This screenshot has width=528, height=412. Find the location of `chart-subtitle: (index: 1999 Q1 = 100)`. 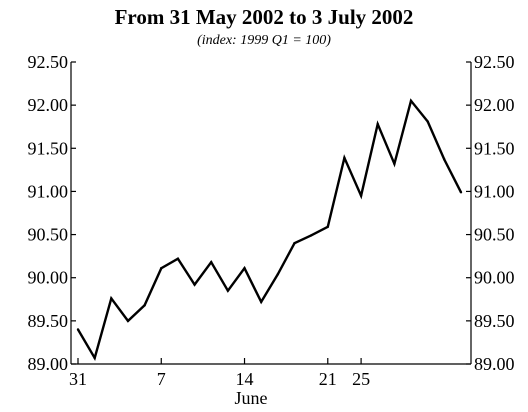

chart-subtitle: (index: 1999 Q1 = 100) is located at coordinates (264, 40).